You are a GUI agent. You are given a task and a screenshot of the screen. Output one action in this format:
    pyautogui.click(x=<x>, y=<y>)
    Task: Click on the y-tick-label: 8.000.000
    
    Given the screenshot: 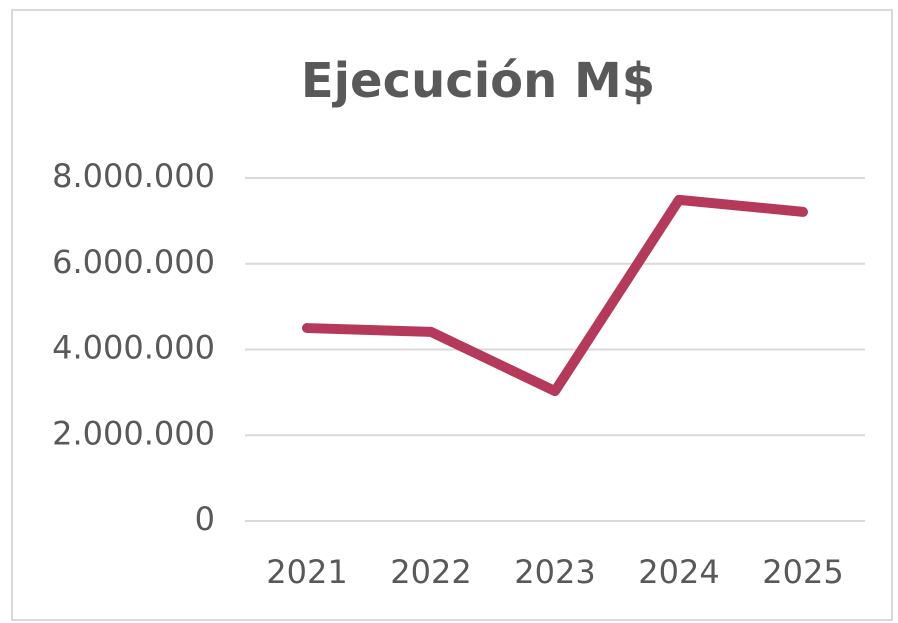 What is the action you would take?
    pyautogui.click(x=133, y=176)
    